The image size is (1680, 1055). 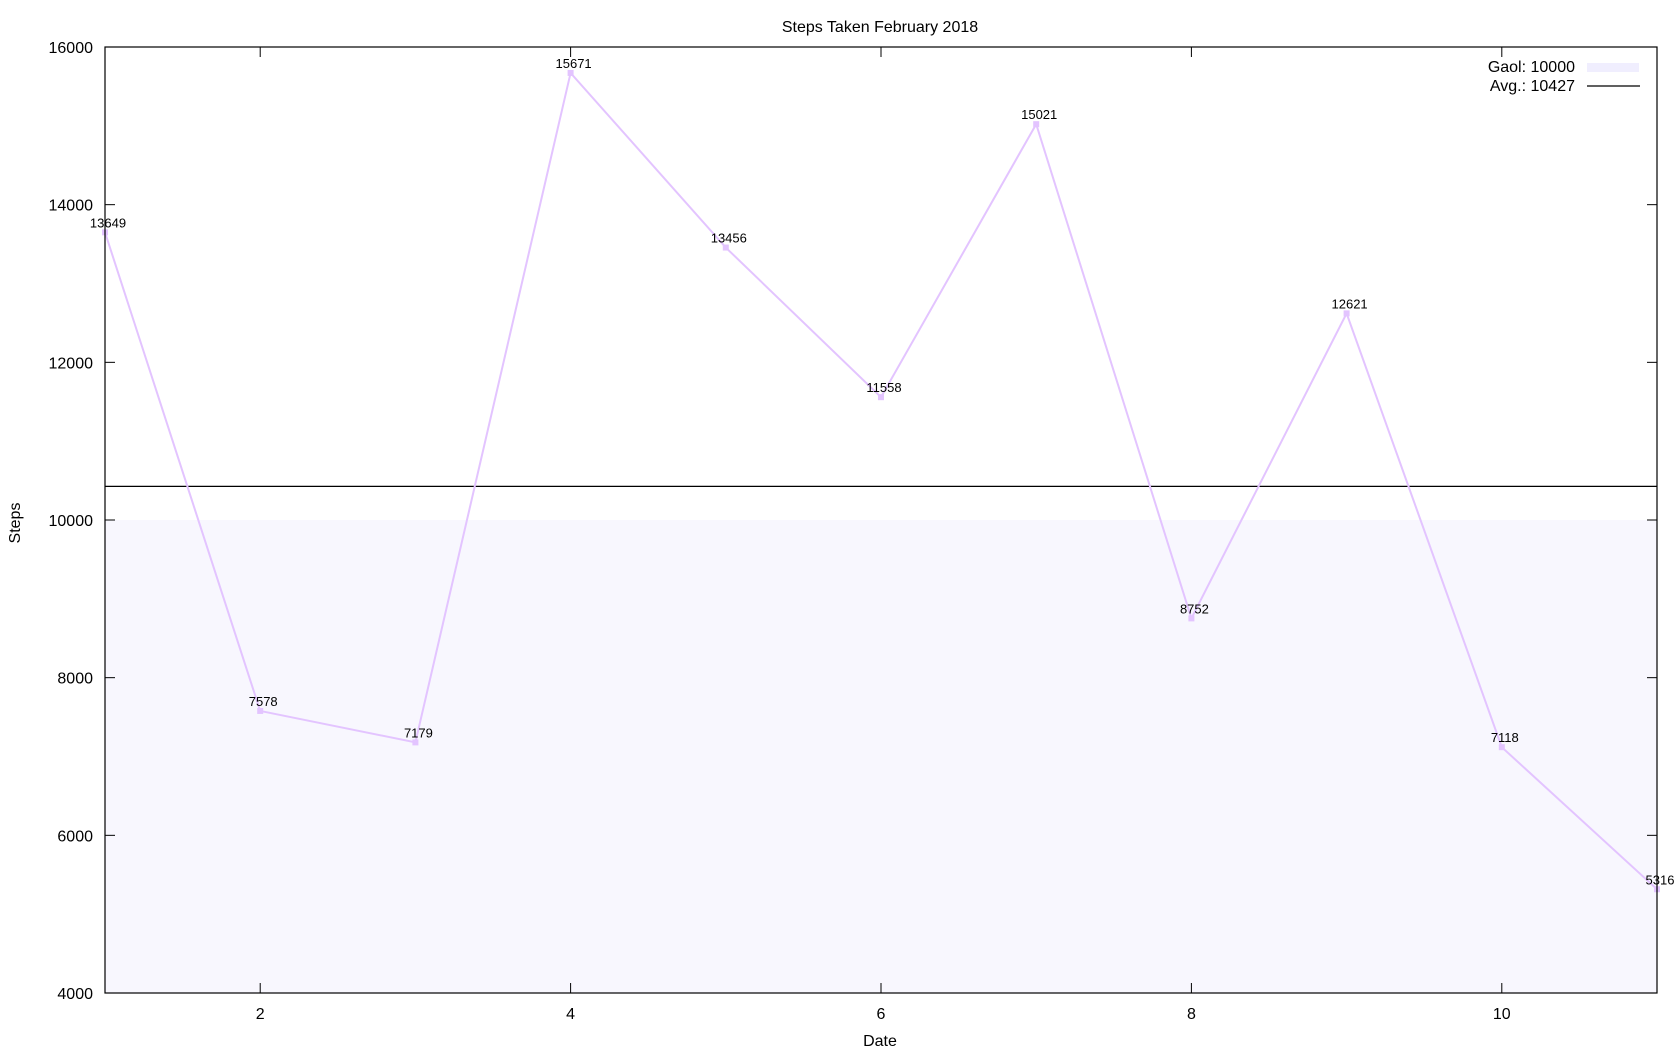 What do you see at coordinates (71, 521) in the screenshot?
I see `y-tick-label: 10000` at bounding box center [71, 521].